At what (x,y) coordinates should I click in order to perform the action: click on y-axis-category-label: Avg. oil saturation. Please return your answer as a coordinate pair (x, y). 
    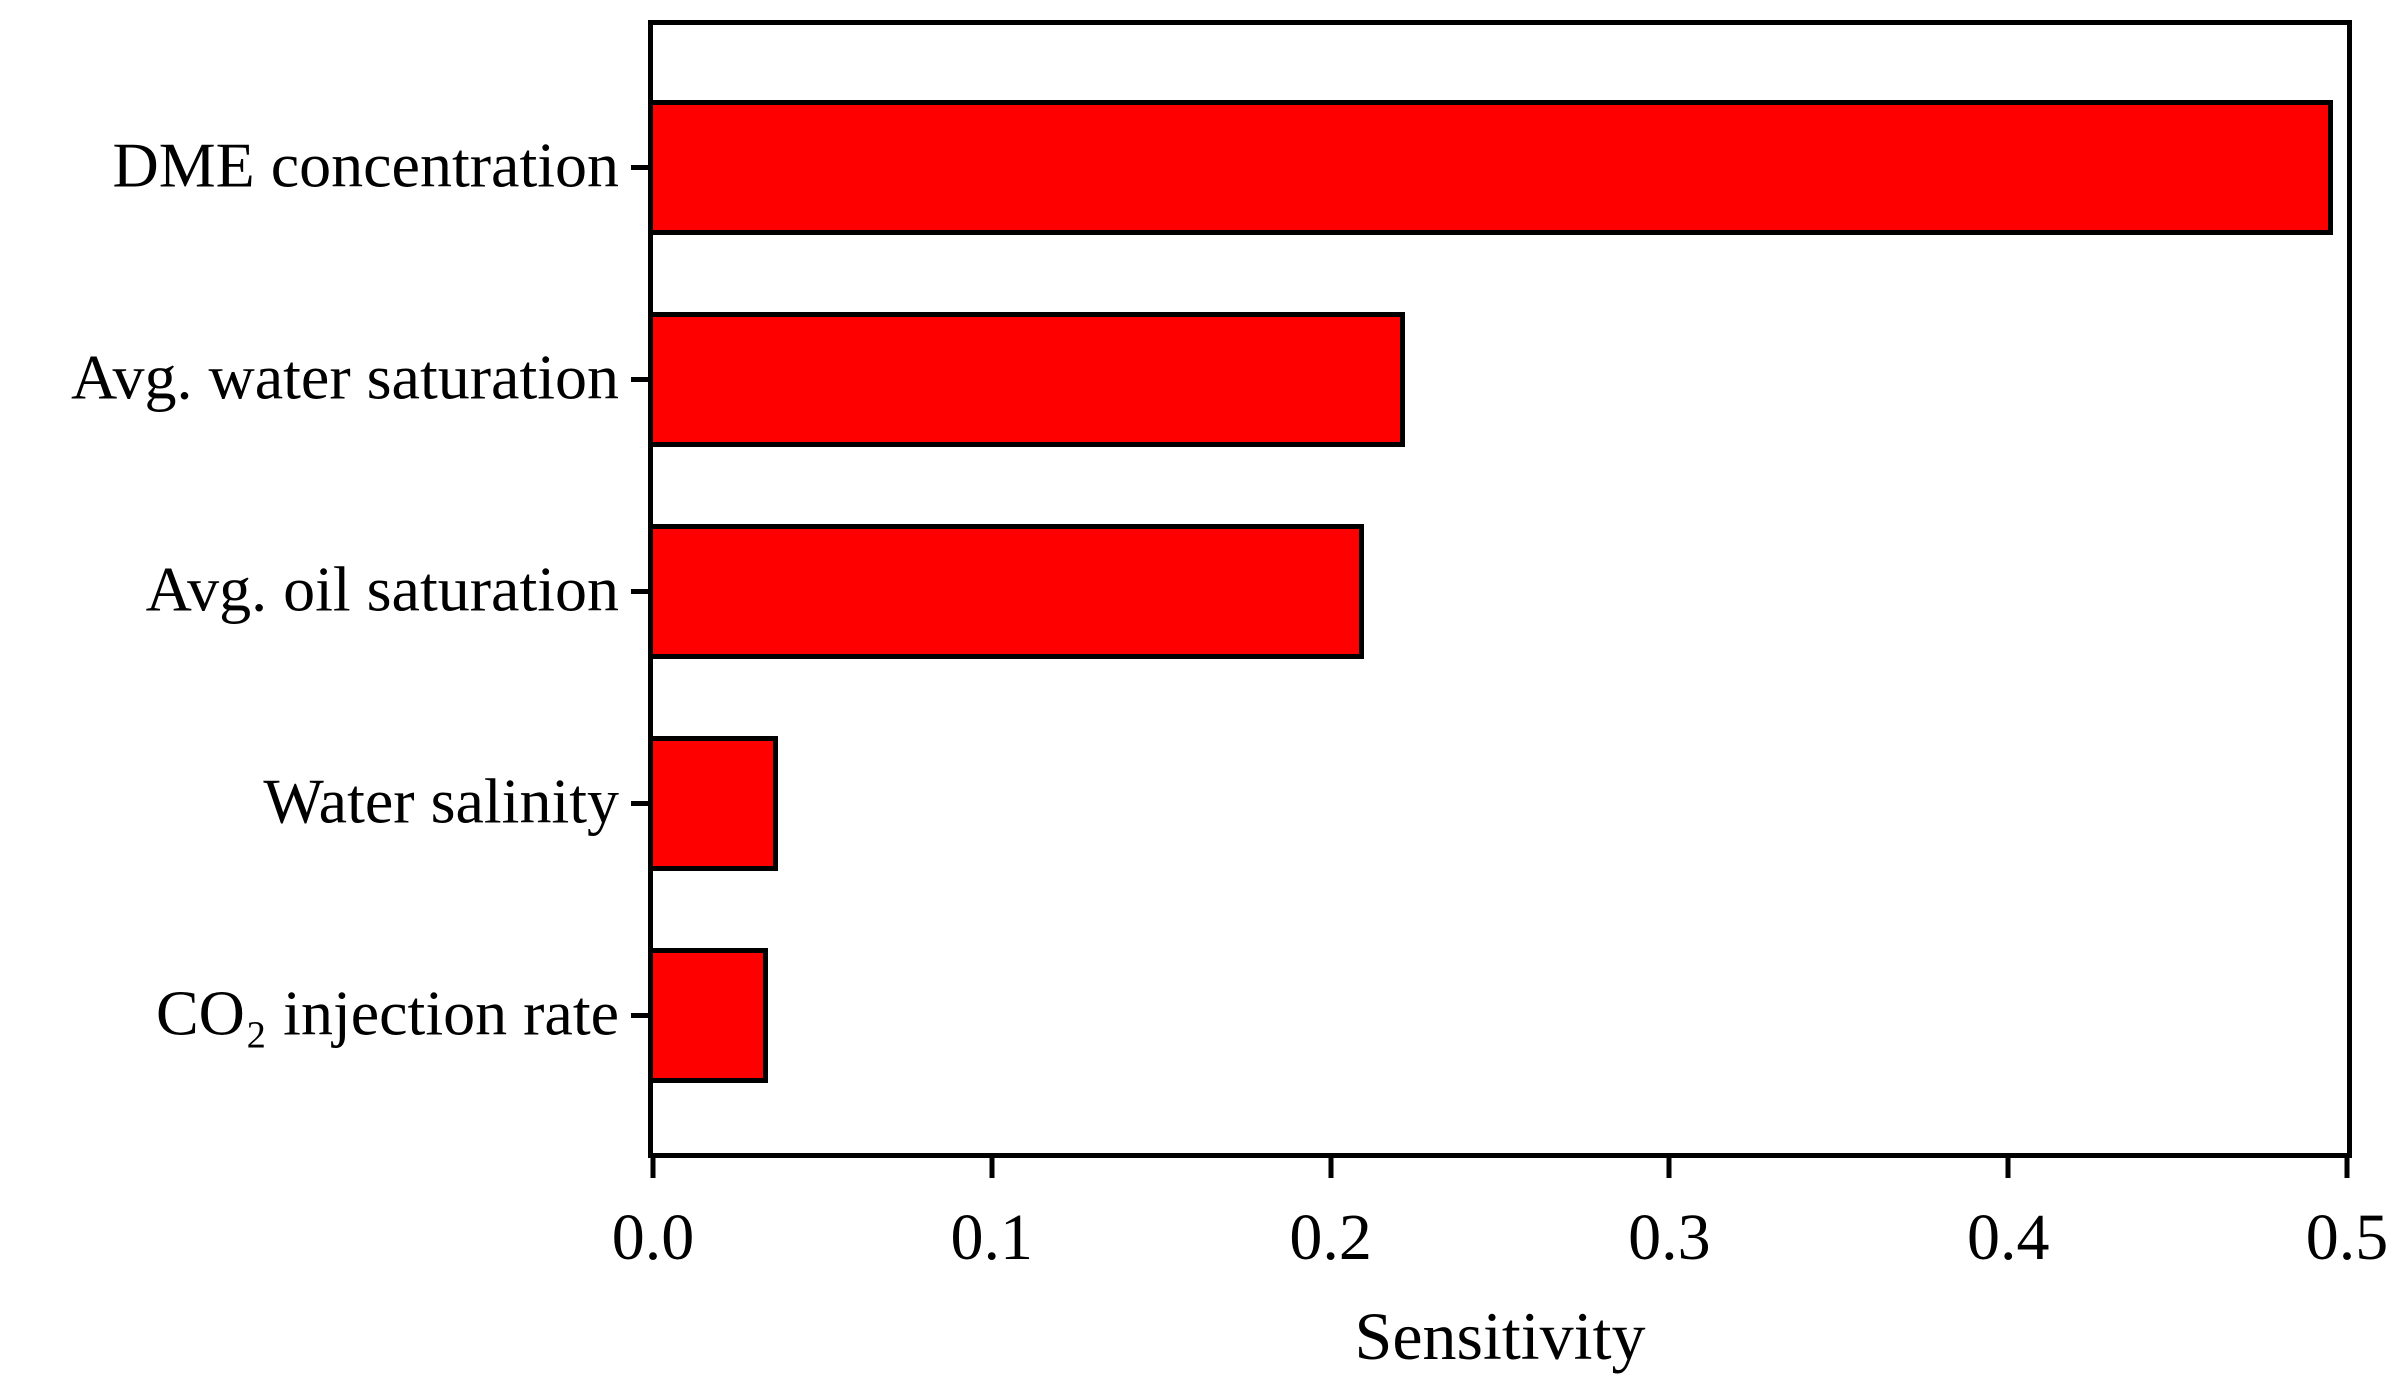
    Looking at the image, I should click on (382, 589).